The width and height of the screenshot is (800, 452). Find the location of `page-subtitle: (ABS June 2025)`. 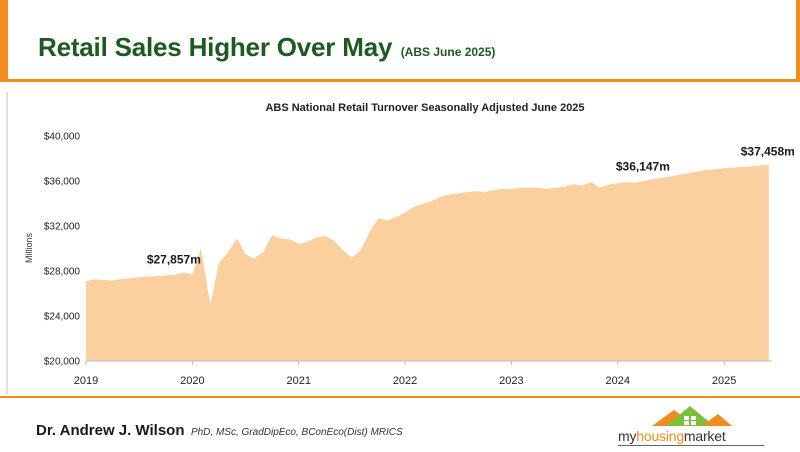

page-subtitle: (ABS June 2025) is located at coordinates (448, 52).